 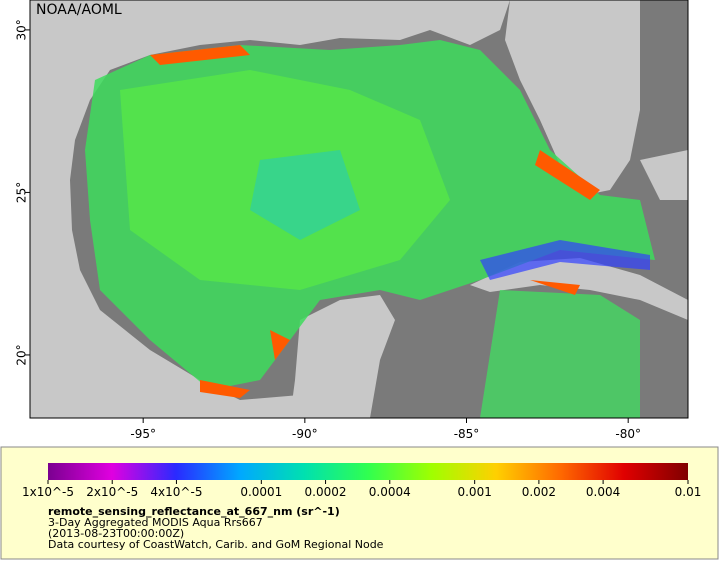 What do you see at coordinates (116, 533) in the screenshot?
I see `caption-time: (2013-08-23T00:00:00Z)` at bounding box center [116, 533].